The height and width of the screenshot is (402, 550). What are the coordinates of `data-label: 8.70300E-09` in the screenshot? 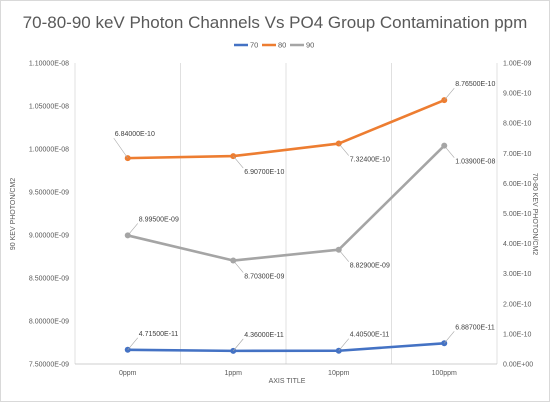 It's located at (264, 277).